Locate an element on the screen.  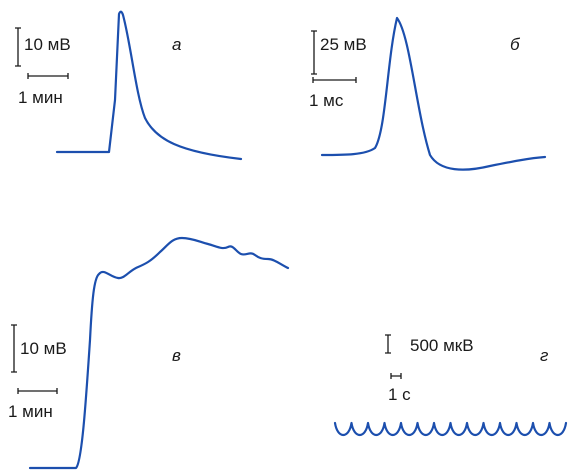
panel-a: 10 мВ 1 мин а is located at coordinates (129, 85).